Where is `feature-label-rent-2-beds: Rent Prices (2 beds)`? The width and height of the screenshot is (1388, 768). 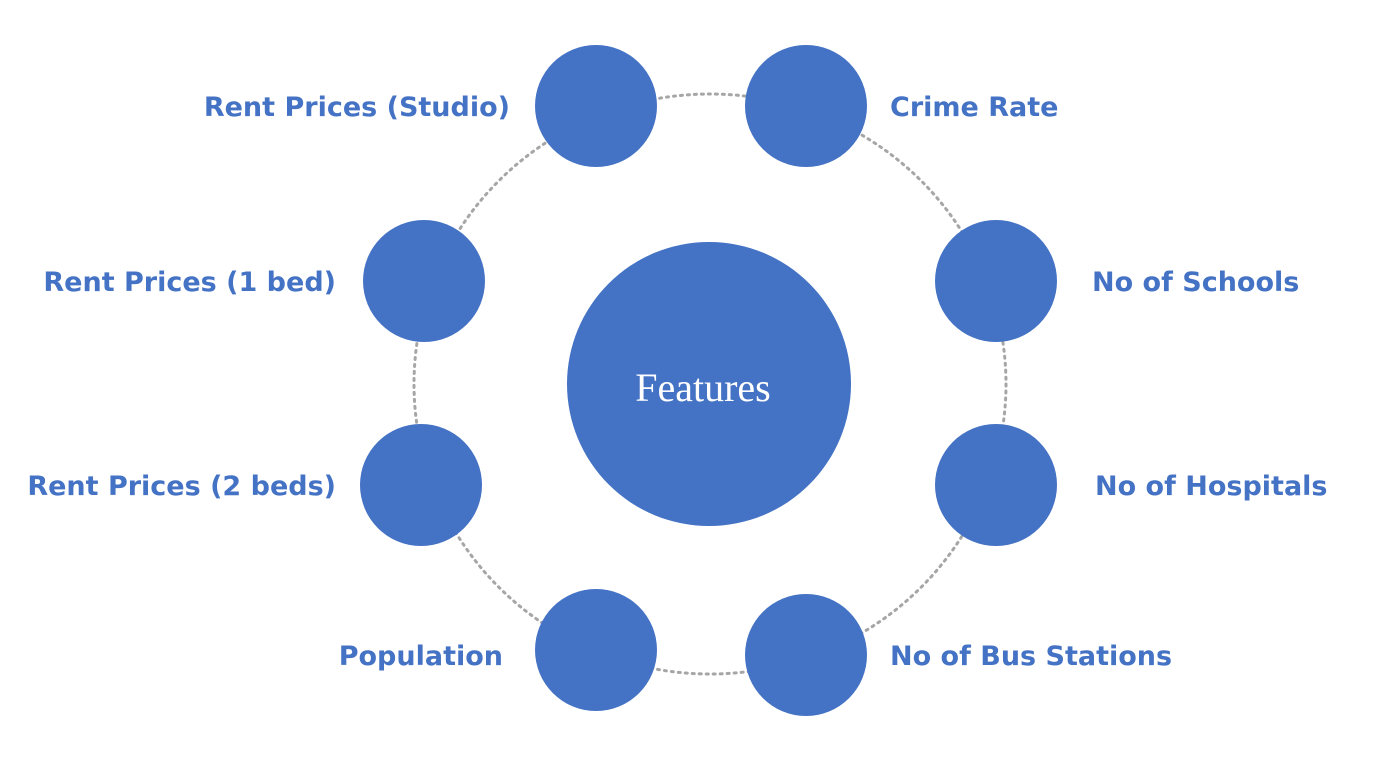
feature-label-rent-2-beds: Rent Prices (2 beds) is located at coordinates (181, 486).